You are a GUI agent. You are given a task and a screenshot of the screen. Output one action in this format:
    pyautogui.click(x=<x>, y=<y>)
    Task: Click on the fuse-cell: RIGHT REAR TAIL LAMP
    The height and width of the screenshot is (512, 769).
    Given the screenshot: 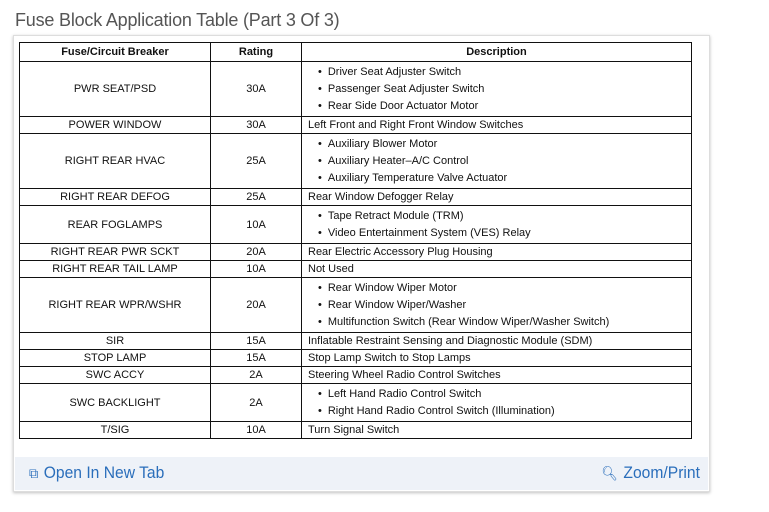 What is the action you would take?
    pyautogui.click(x=115, y=269)
    